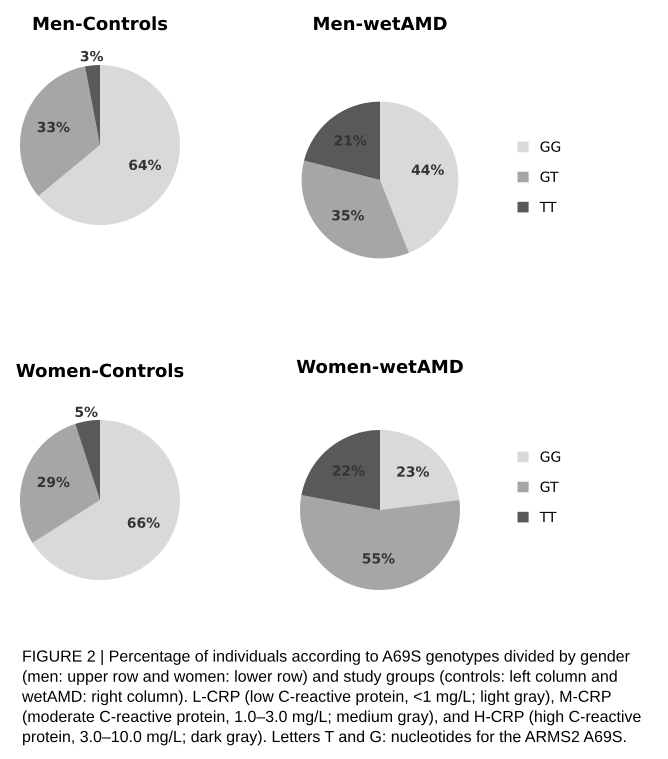 This screenshot has height=759, width=668. What do you see at coordinates (144, 522) in the screenshot?
I see `data-label: 66%` at bounding box center [144, 522].